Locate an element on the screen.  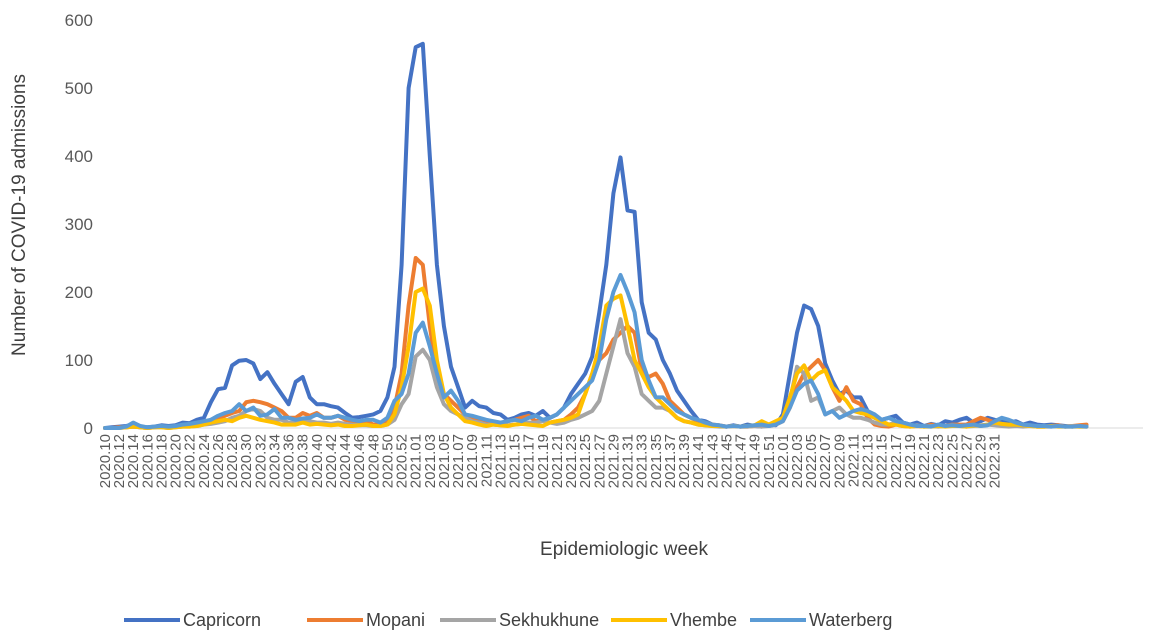
y-axis-title: Number of COVID-19 admissions is located at coordinates (19, 215).